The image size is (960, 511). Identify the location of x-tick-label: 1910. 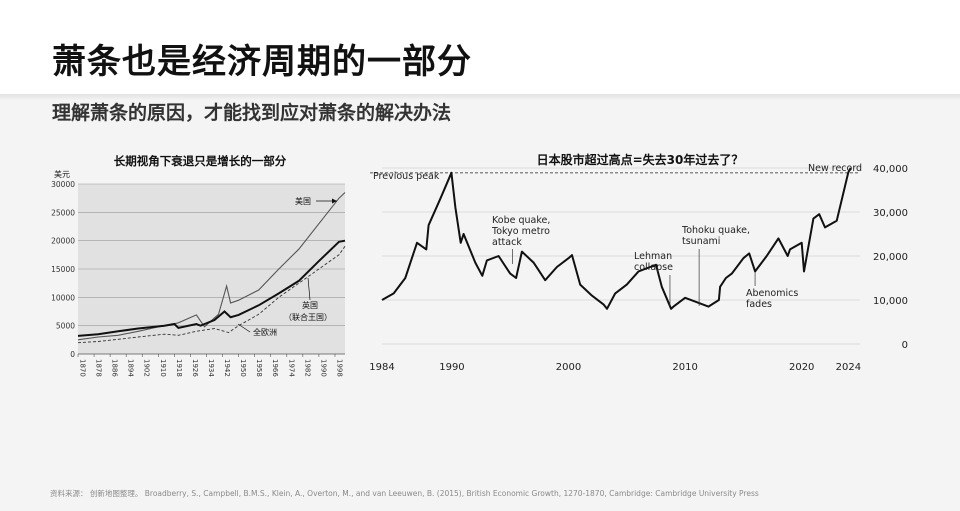
(163, 368).